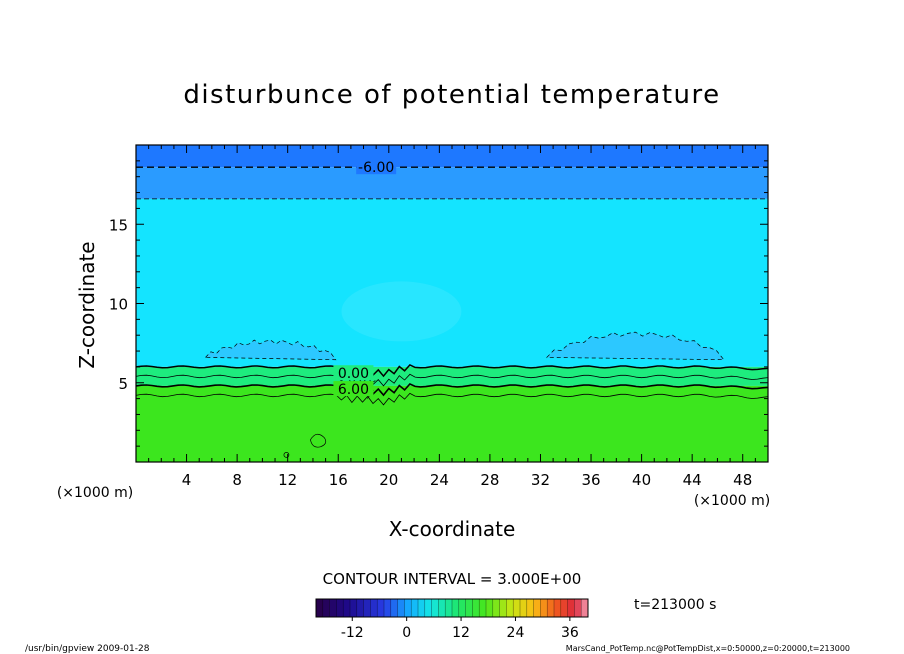 This screenshot has width=904, height=654. I want to click on x-tick-label-24: 24, so click(439, 480).